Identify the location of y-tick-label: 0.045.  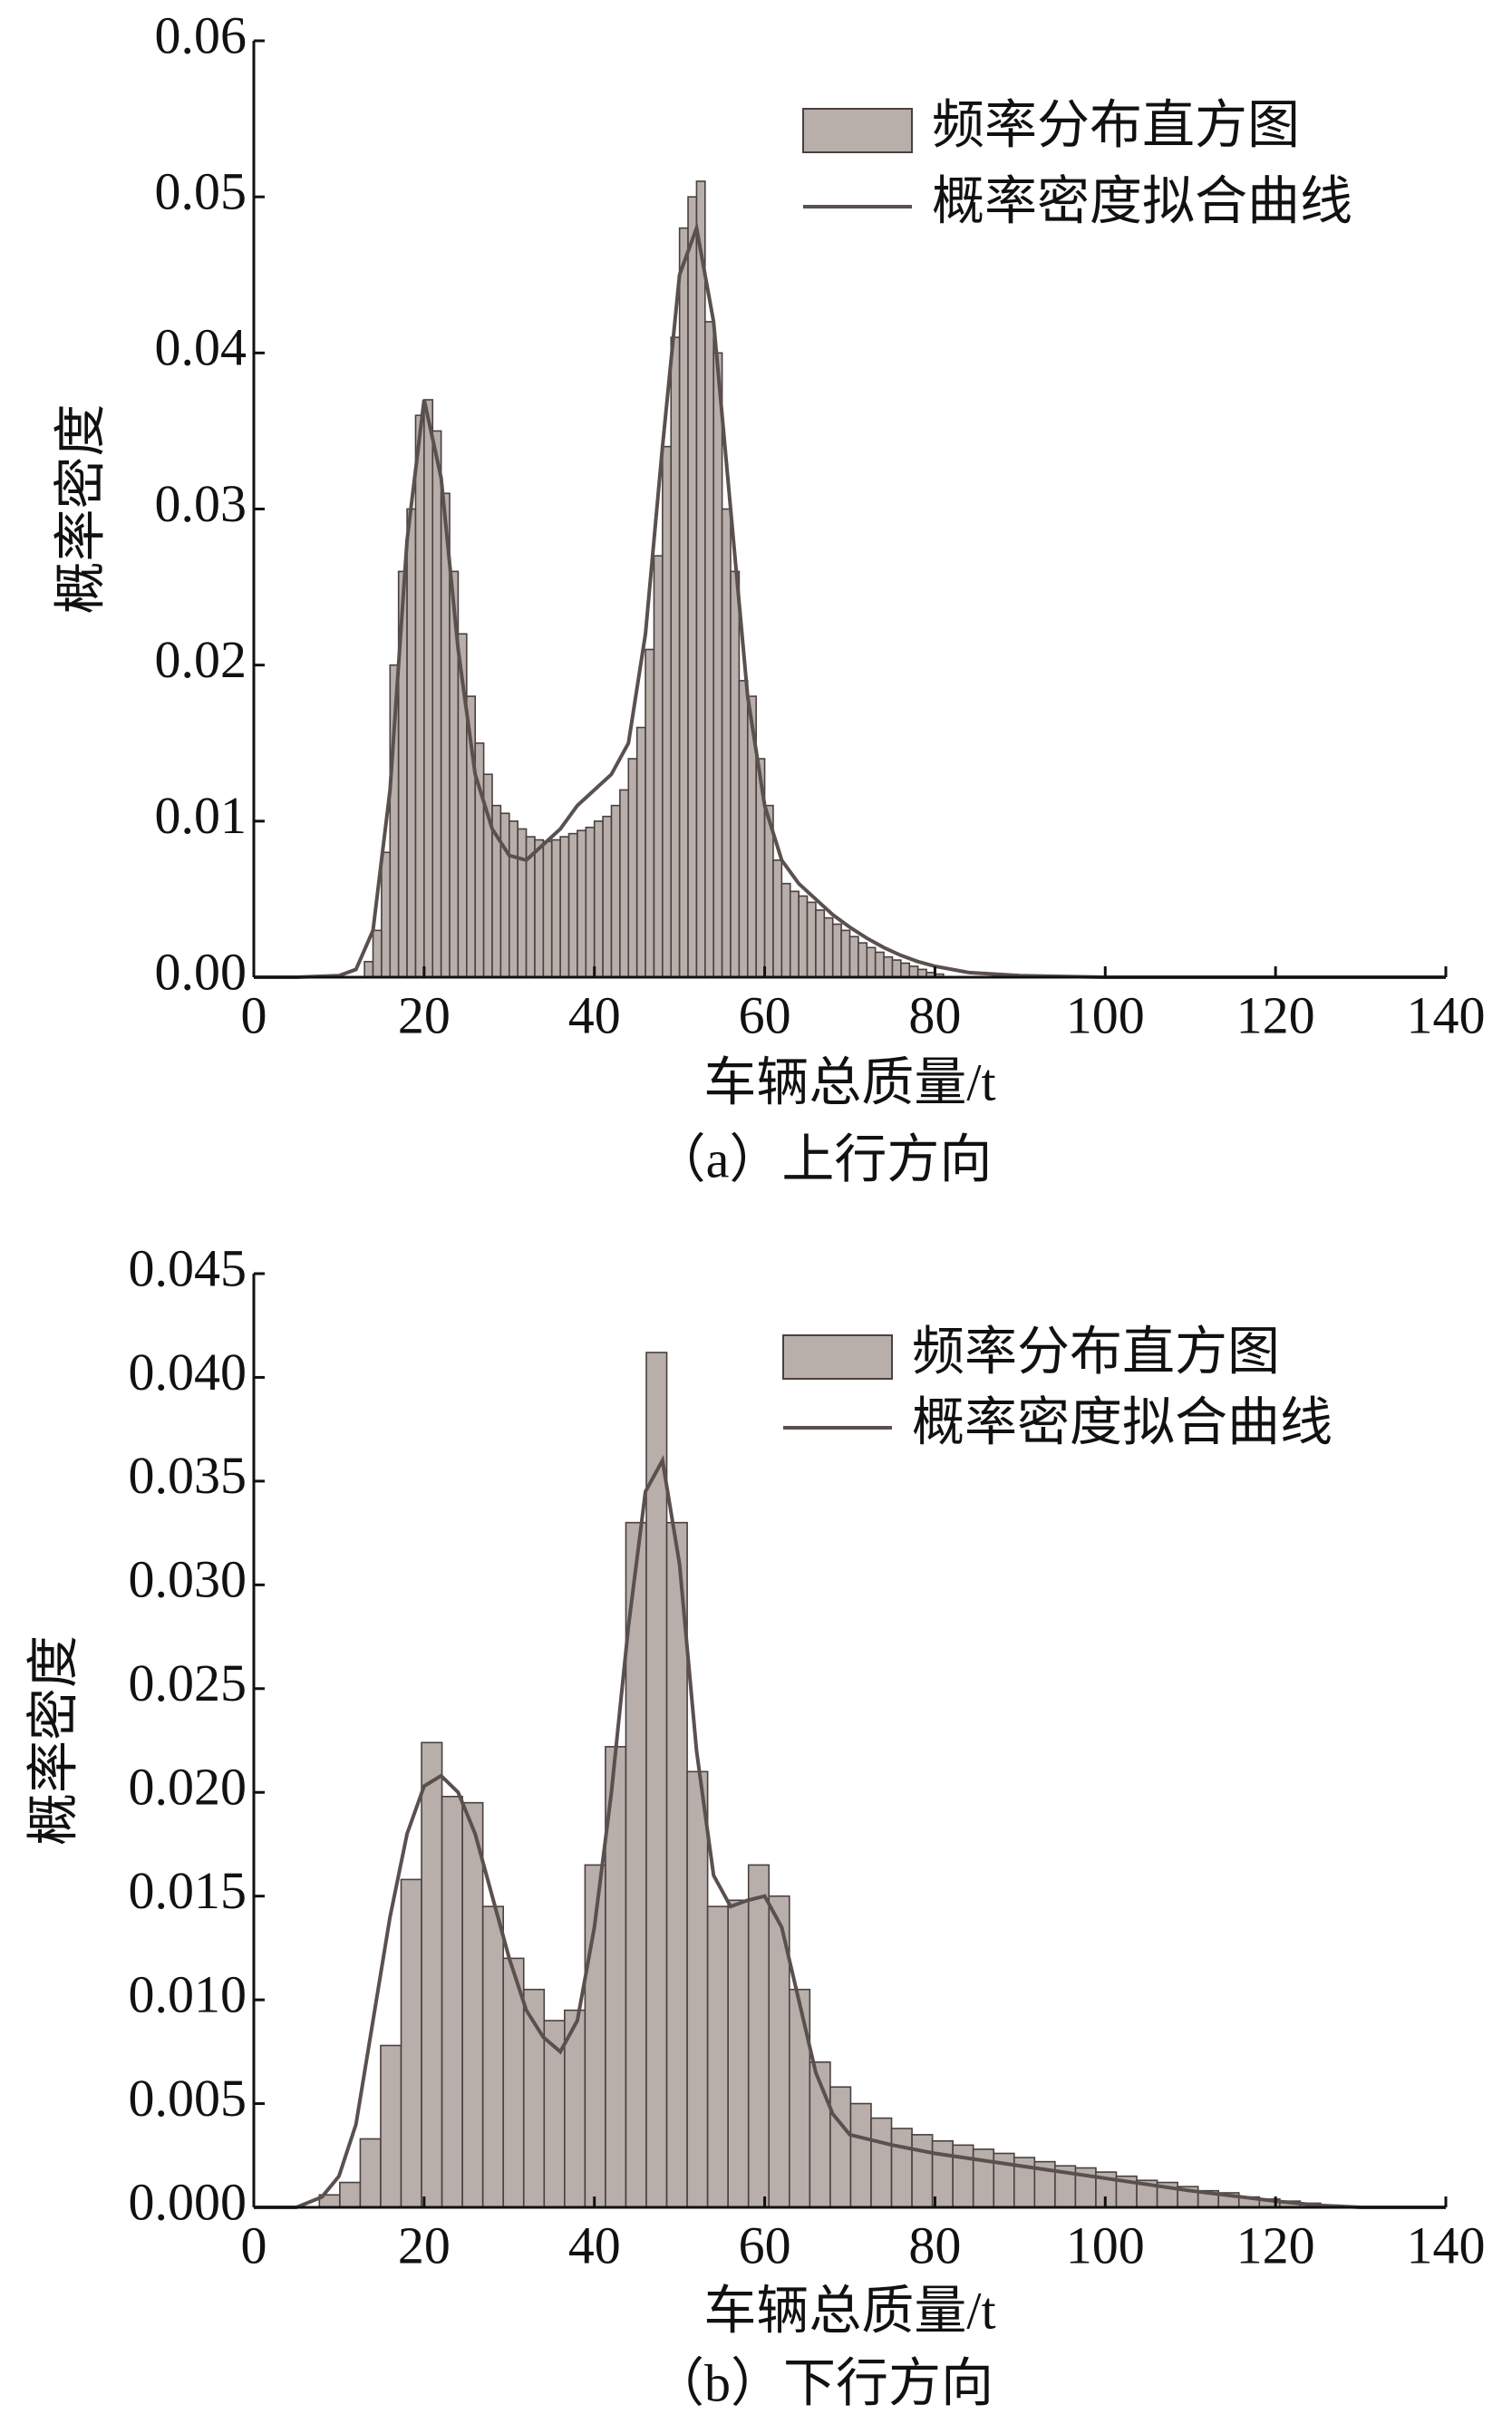
(188, 1267).